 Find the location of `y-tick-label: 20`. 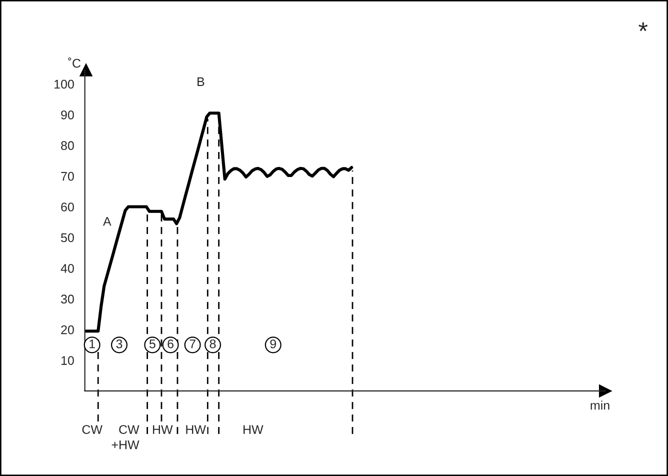

y-tick-label: 20 is located at coordinates (67, 329).